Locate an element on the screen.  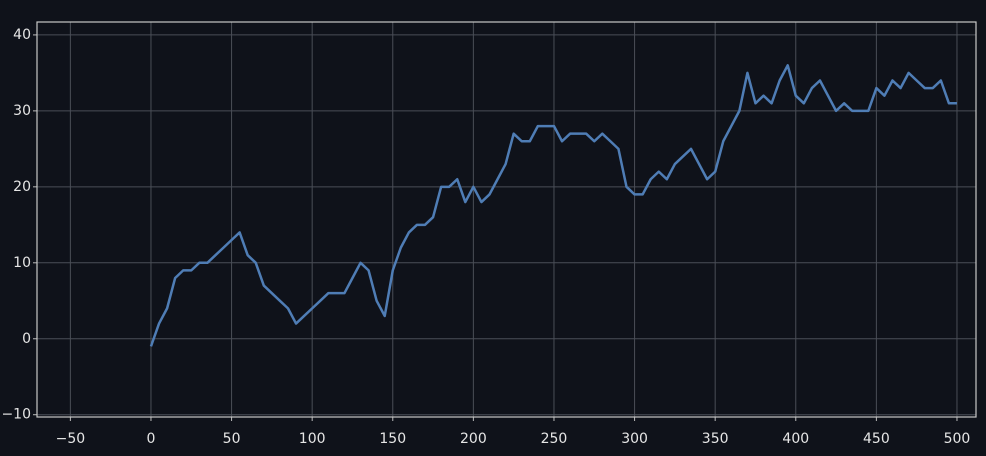
x-tick-label: 400 is located at coordinates (795, 439).